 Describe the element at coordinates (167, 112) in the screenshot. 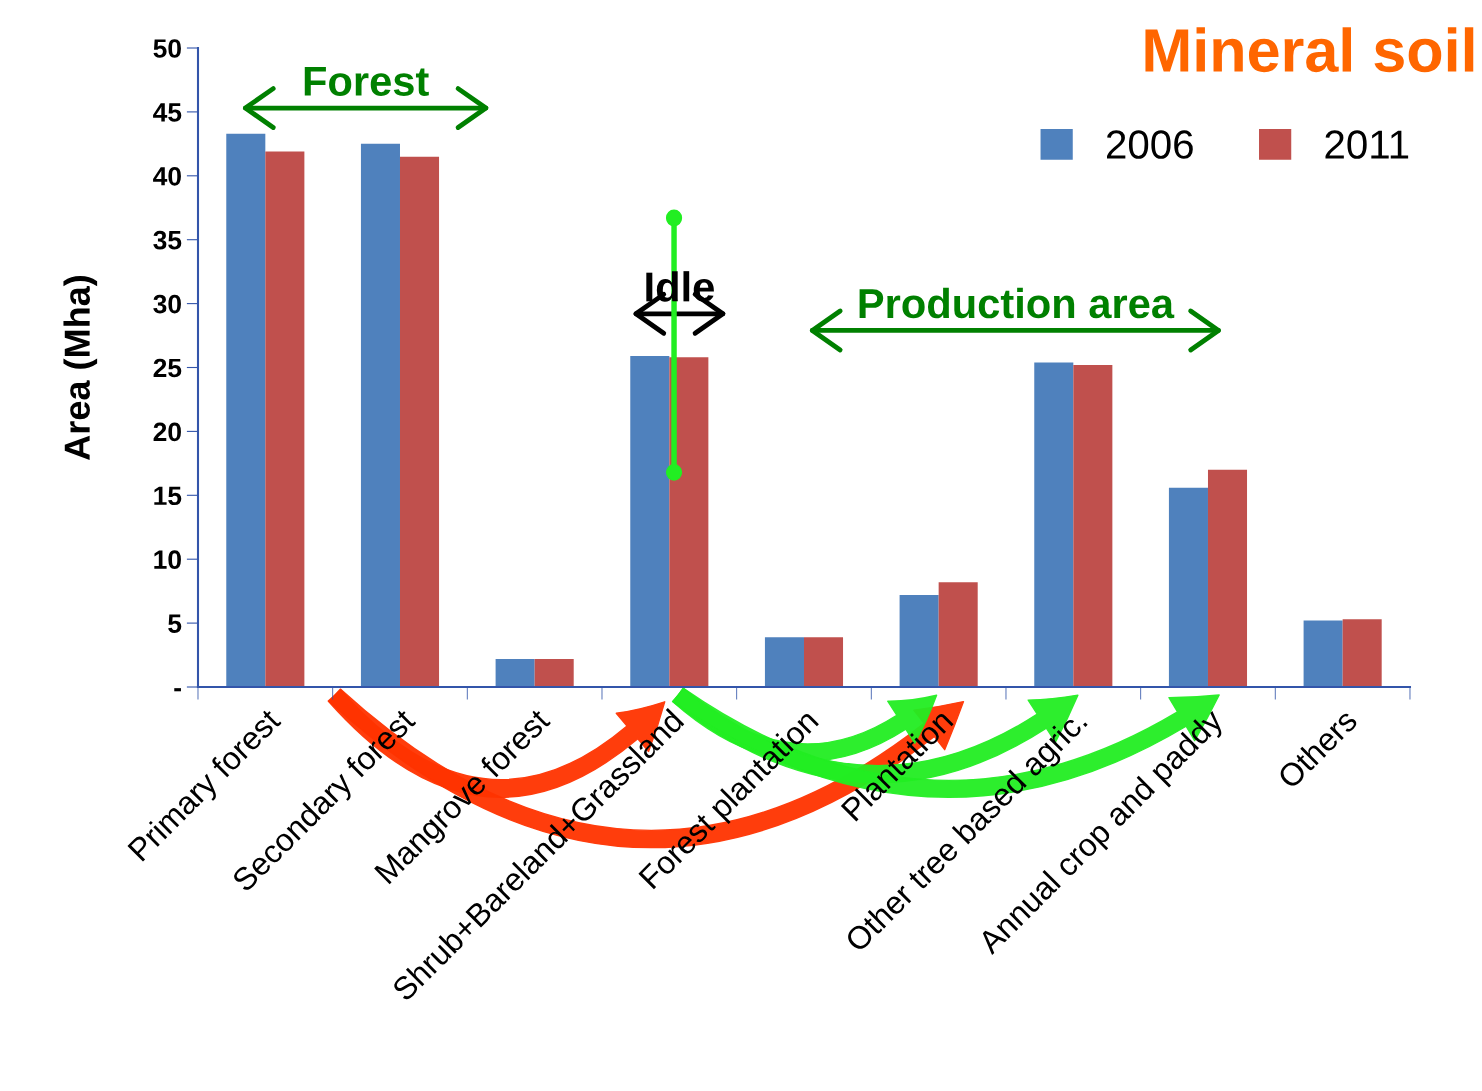

I see `y-tick-label: 45` at that location.